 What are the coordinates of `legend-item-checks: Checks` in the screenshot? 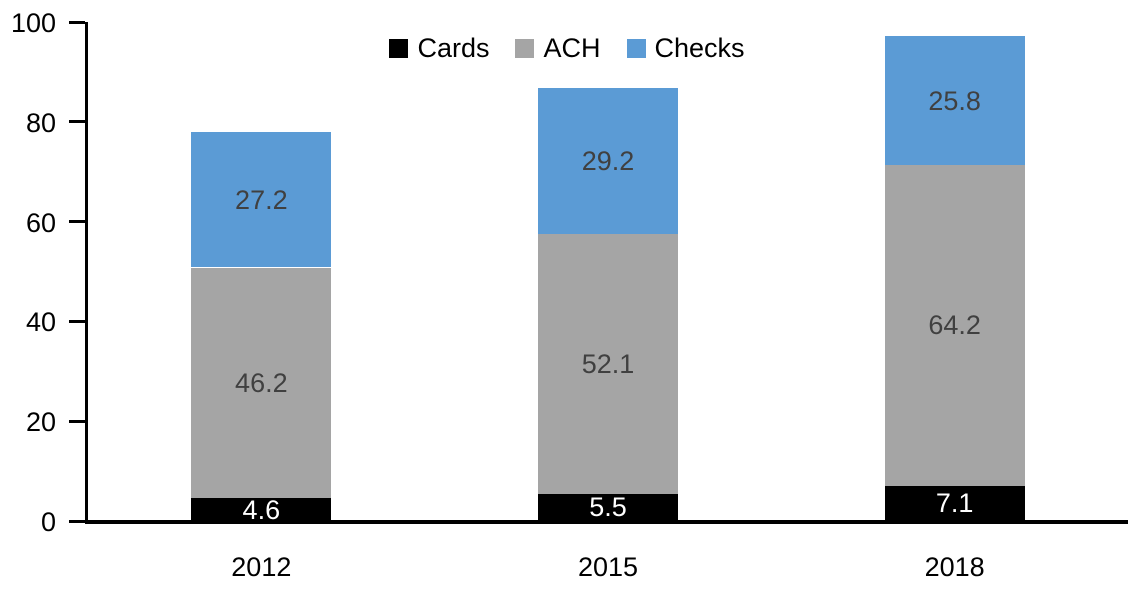 It's located at (685, 48).